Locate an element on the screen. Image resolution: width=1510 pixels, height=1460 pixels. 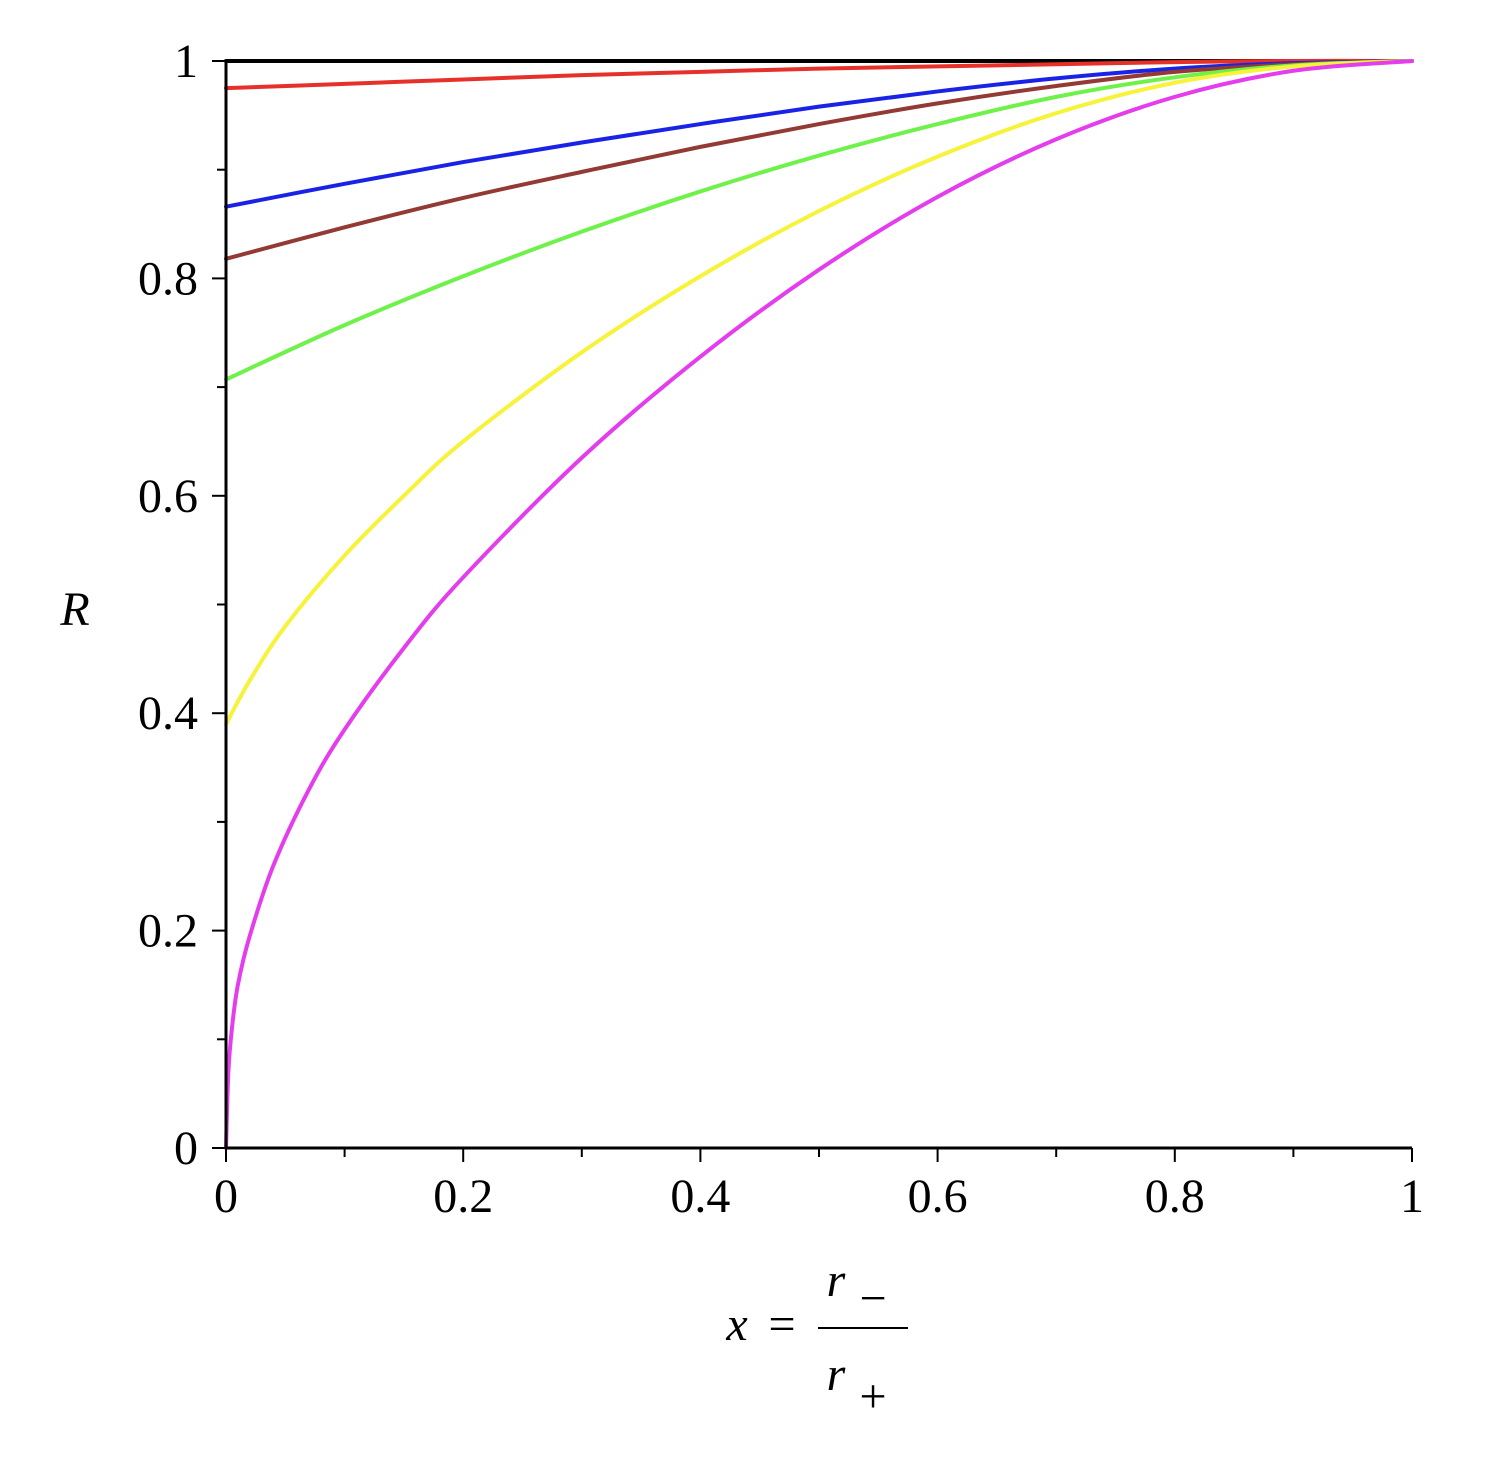
x-label-equals: = is located at coordinates (781, 1324).